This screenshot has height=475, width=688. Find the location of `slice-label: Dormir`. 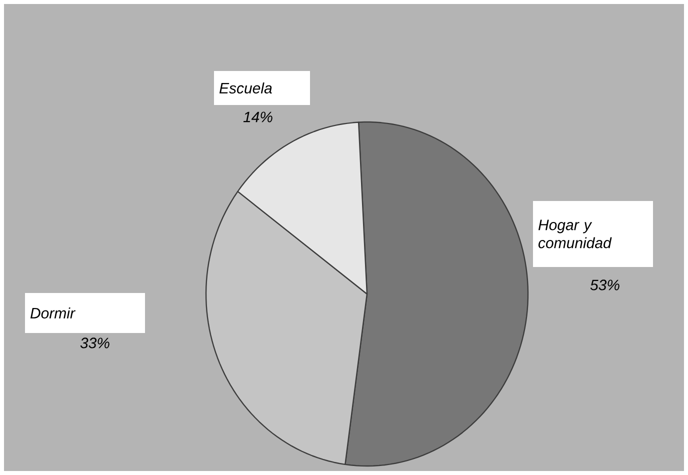

slice-label: Dormir is located at coordinates (53, 312).